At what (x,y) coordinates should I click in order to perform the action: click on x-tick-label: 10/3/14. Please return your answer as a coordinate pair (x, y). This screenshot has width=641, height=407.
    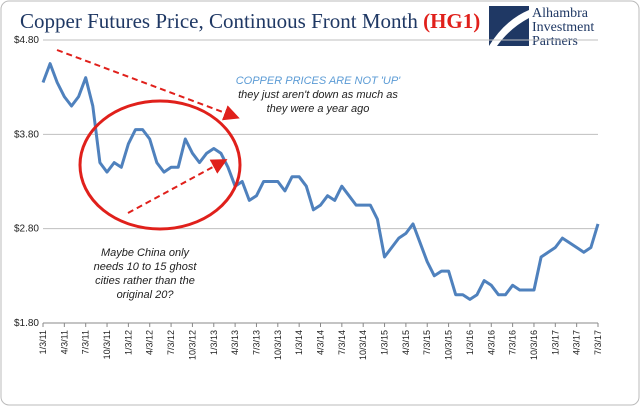
    Looking at the image, I should click on (363, 345).